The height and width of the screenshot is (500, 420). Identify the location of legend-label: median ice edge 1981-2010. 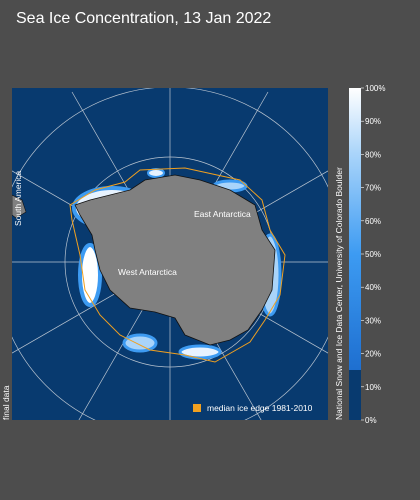
(260, 408).